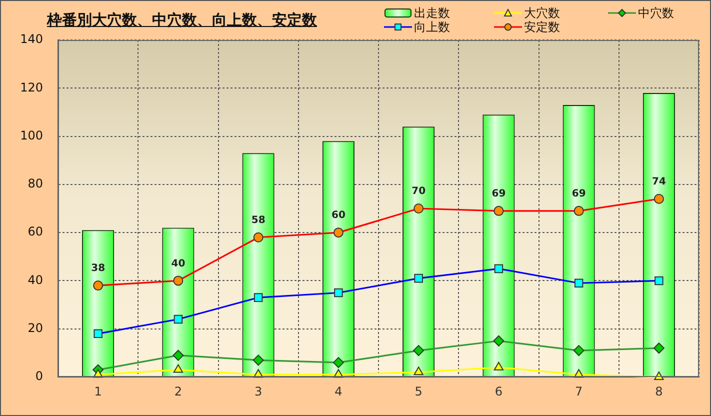 The height and width of the screenshot is (416, 711). Describe the element at coordinates (178, 391) in the screenshot. I see `x-tick-label: 2` at that location.